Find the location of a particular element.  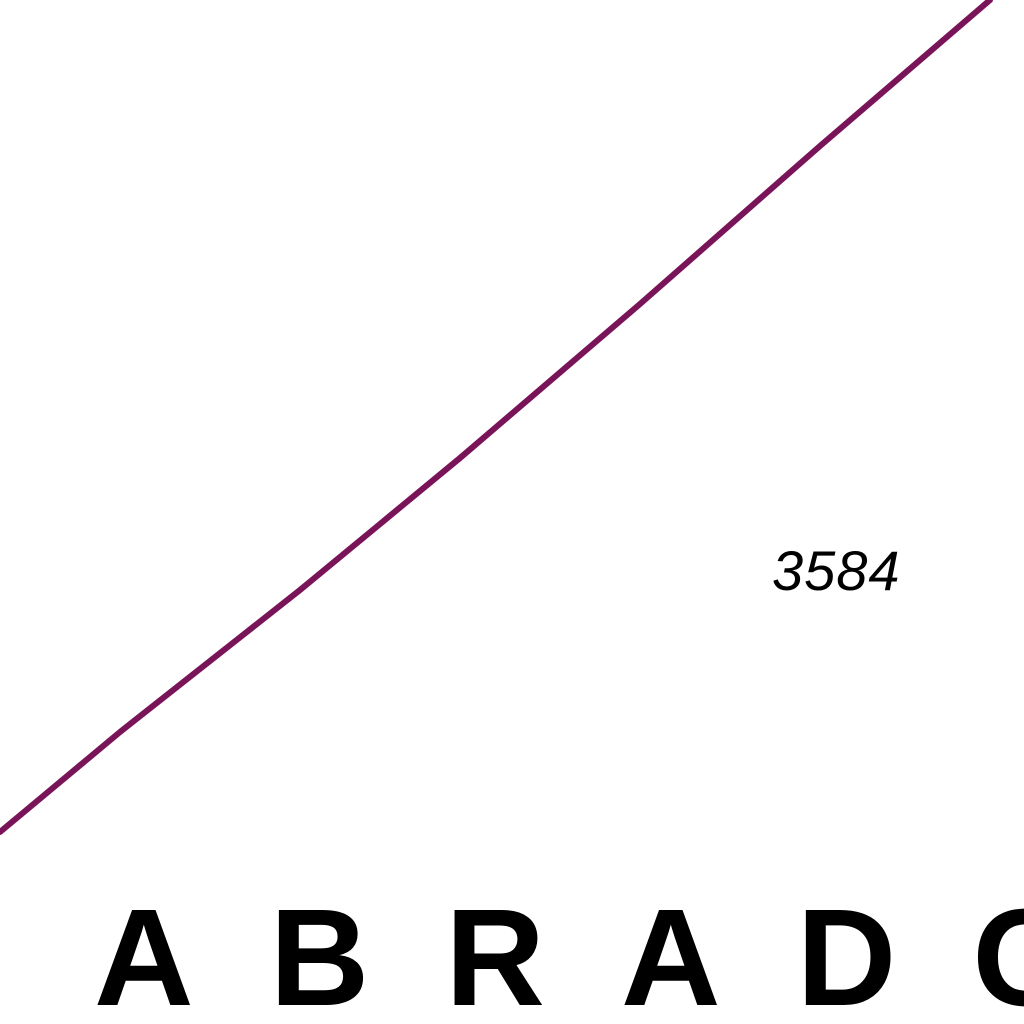

region-name-label: ABRADO is located at coordinates (559, 952).